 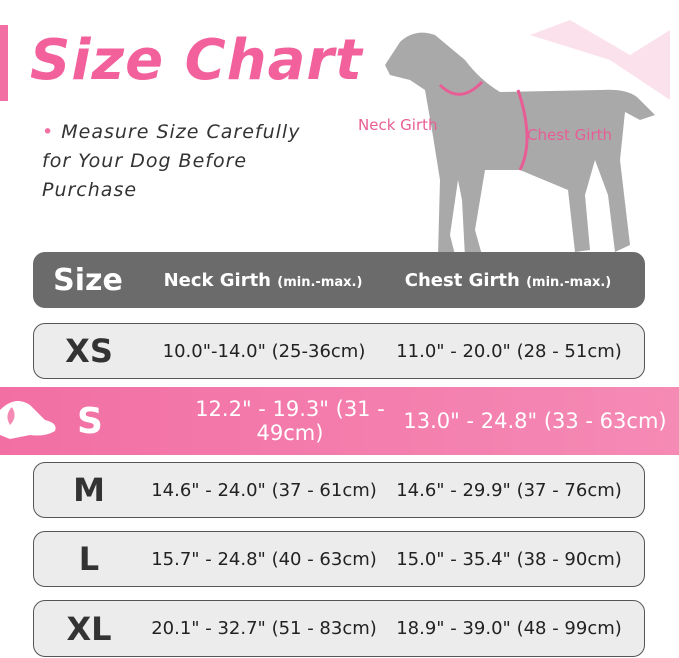 I want to click on neck-cell: 20.1" - 32.7" (51 - 83cm), so click(x=264, y=628).